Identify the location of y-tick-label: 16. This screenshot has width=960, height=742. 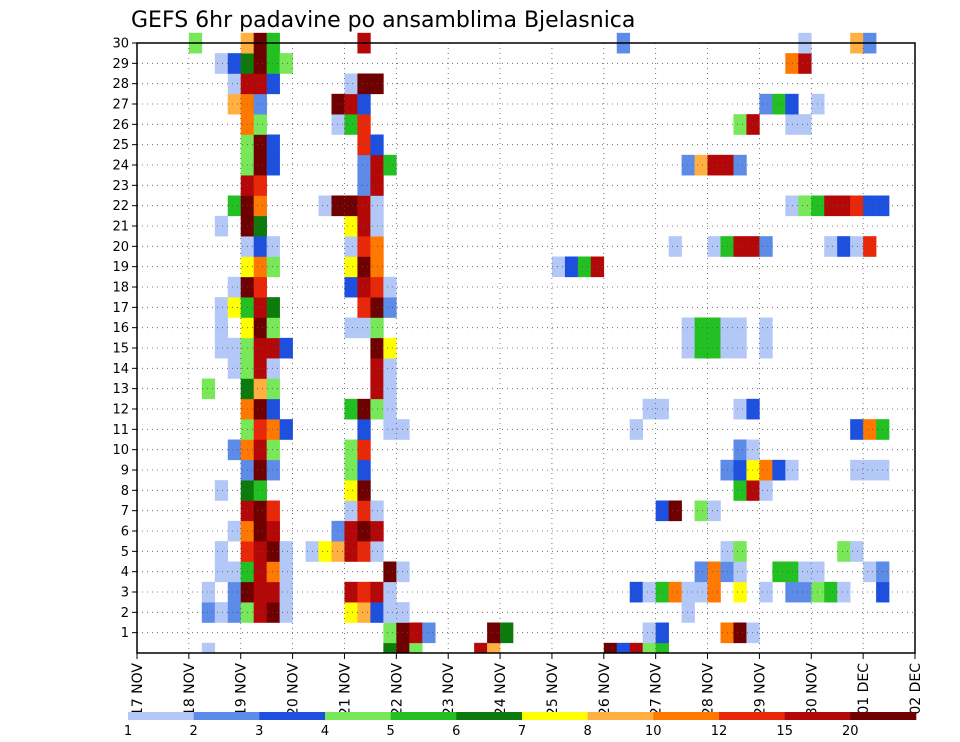
(120, 328).